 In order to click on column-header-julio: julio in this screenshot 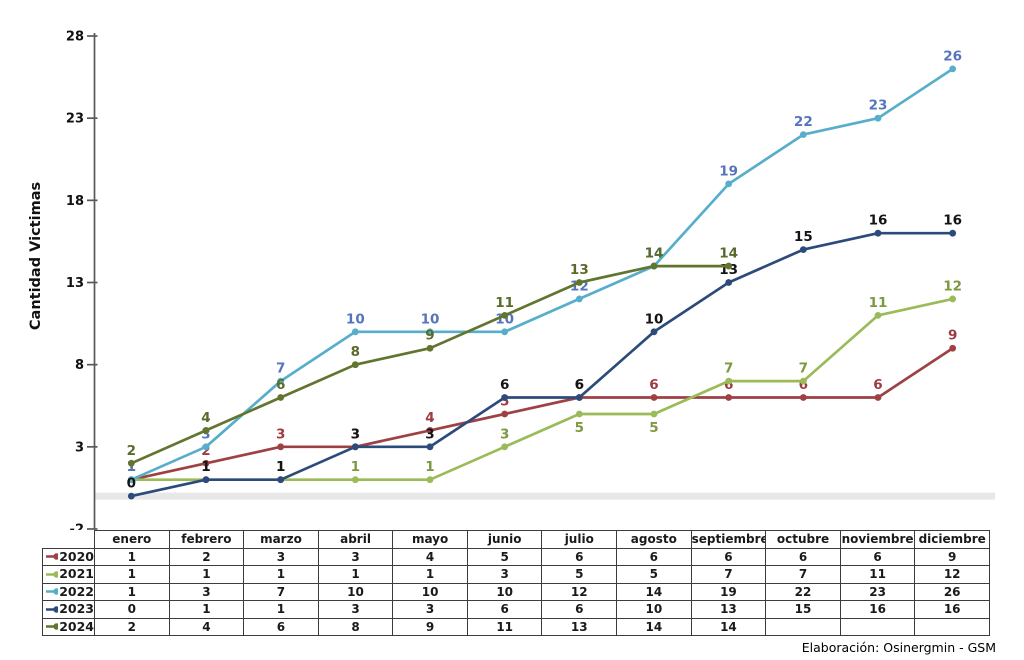, I will do `click(579, 539)`.